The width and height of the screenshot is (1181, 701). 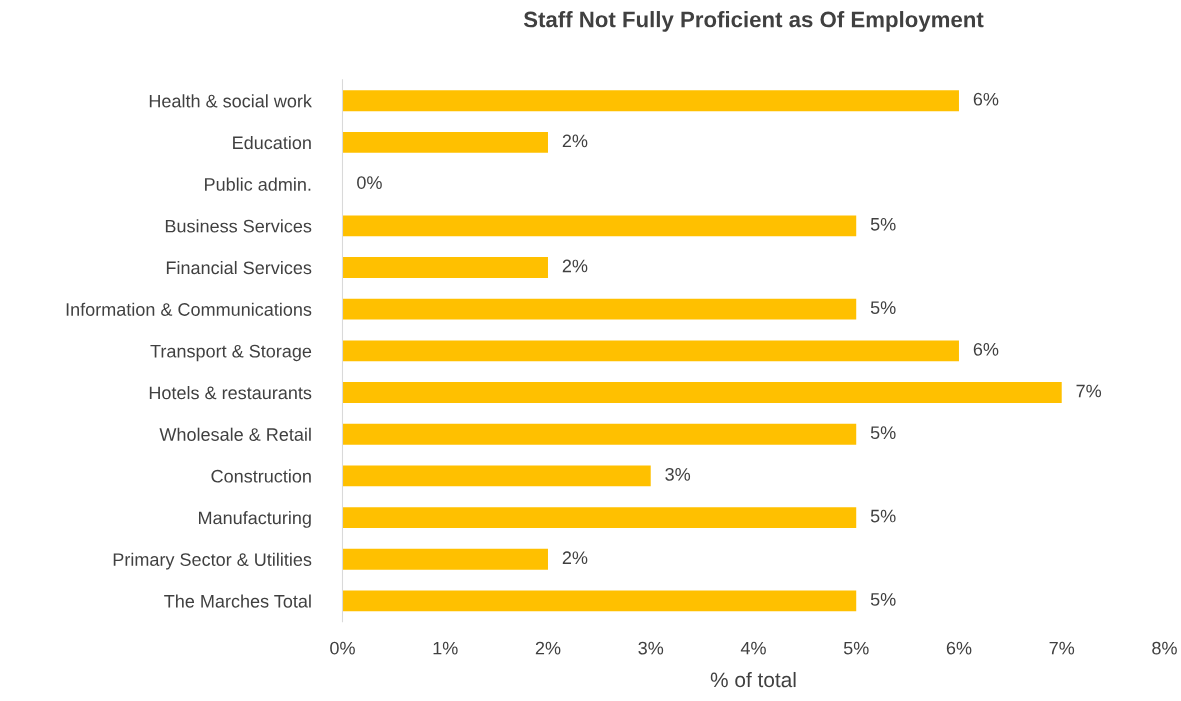 I want to click on x-tick-label: 8%, so click(x=1164, y=648).